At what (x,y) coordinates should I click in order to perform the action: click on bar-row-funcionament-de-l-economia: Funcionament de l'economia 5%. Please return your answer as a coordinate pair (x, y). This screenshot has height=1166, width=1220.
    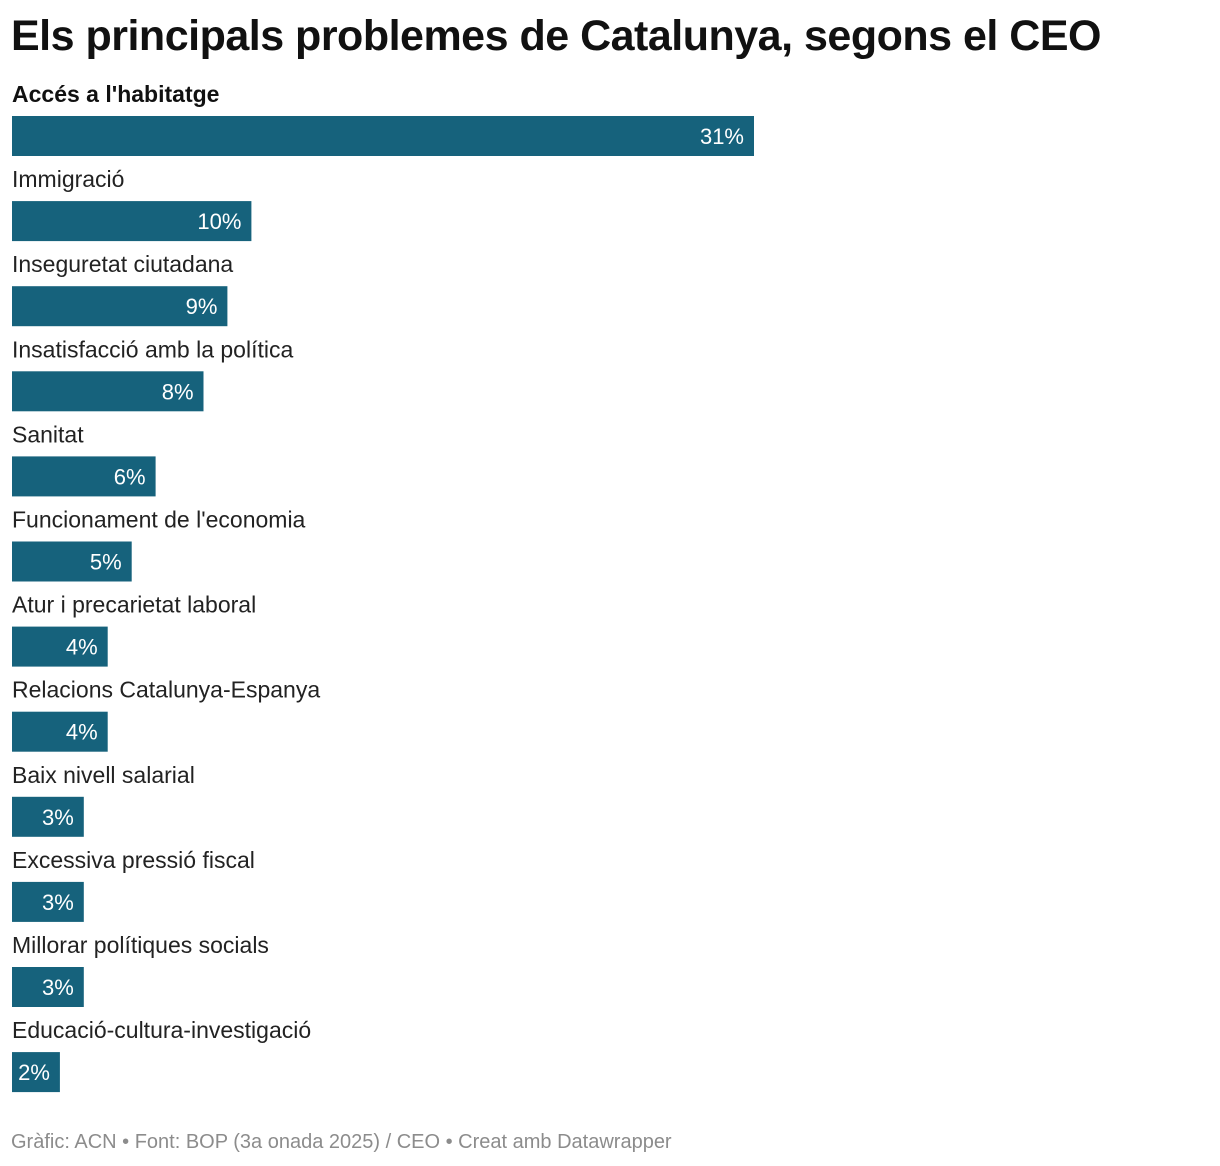
    Looking at the image, I should click on (159, 544).